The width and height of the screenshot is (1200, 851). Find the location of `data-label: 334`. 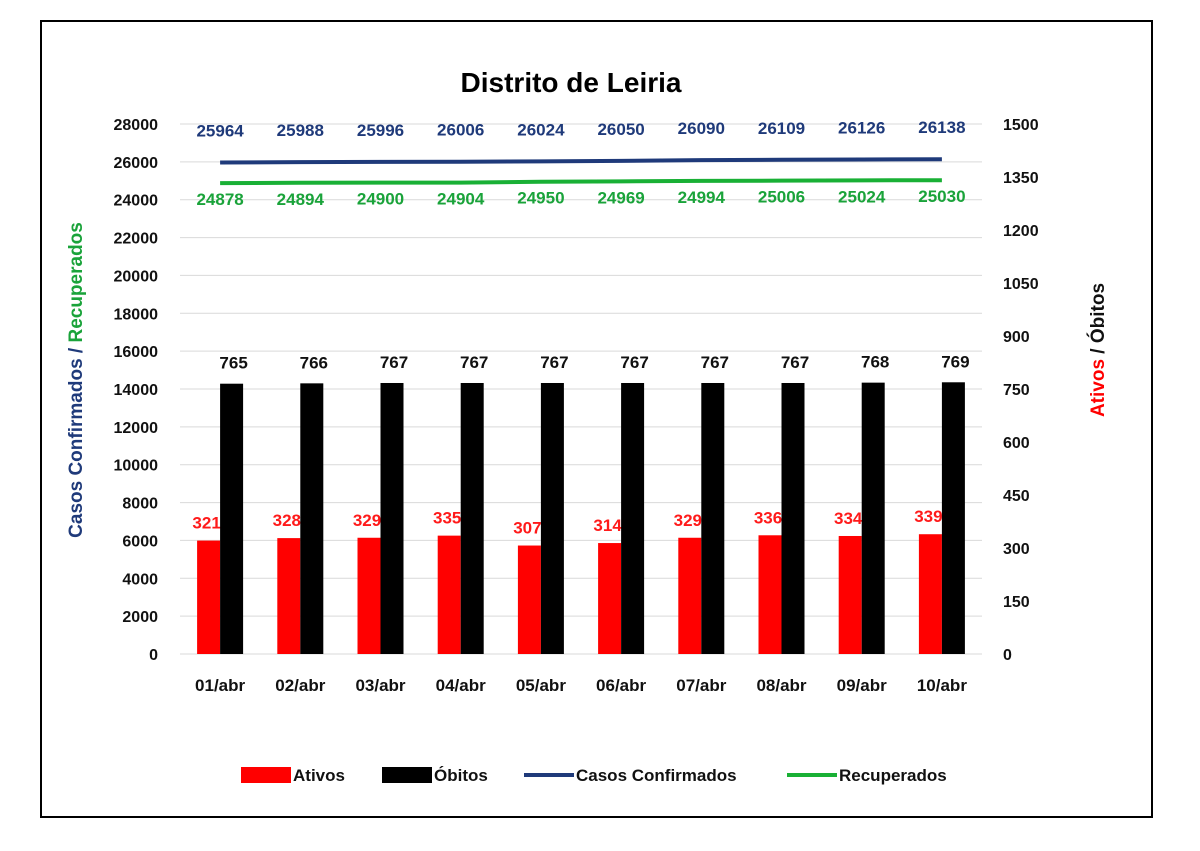

data-label: 334 is located at coordinates (848, 518).